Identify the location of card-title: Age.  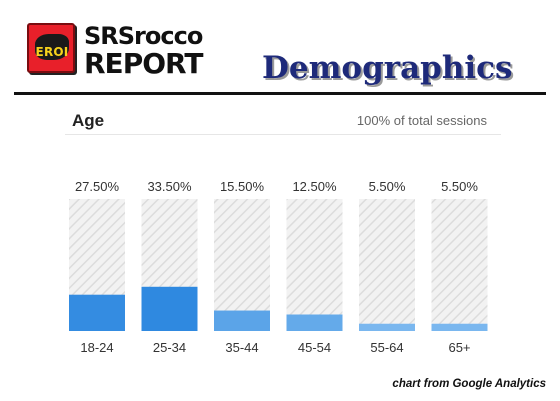
(88, 120).